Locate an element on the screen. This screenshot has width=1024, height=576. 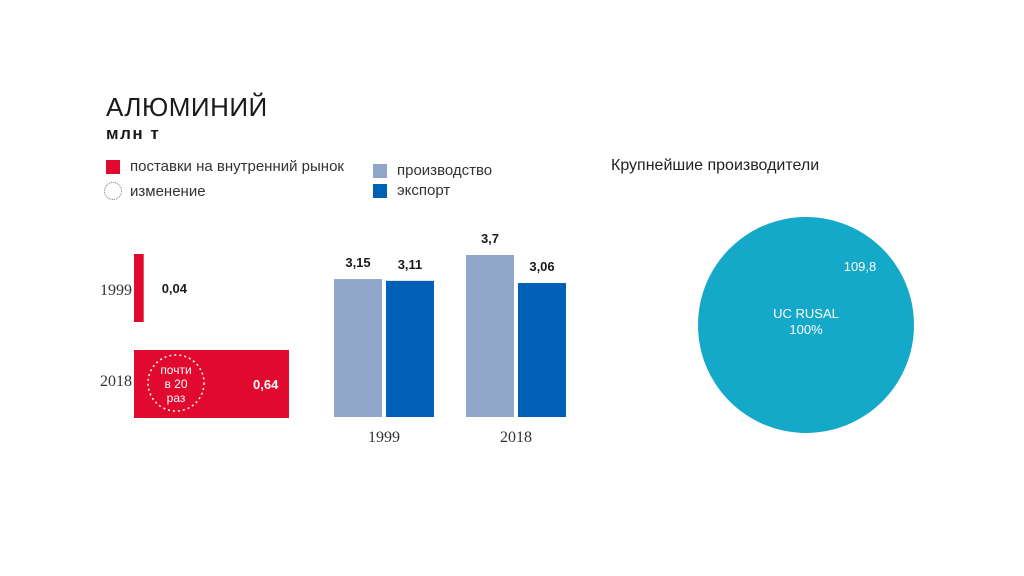
export-bar-2018 is located at coordinates (542, 350).